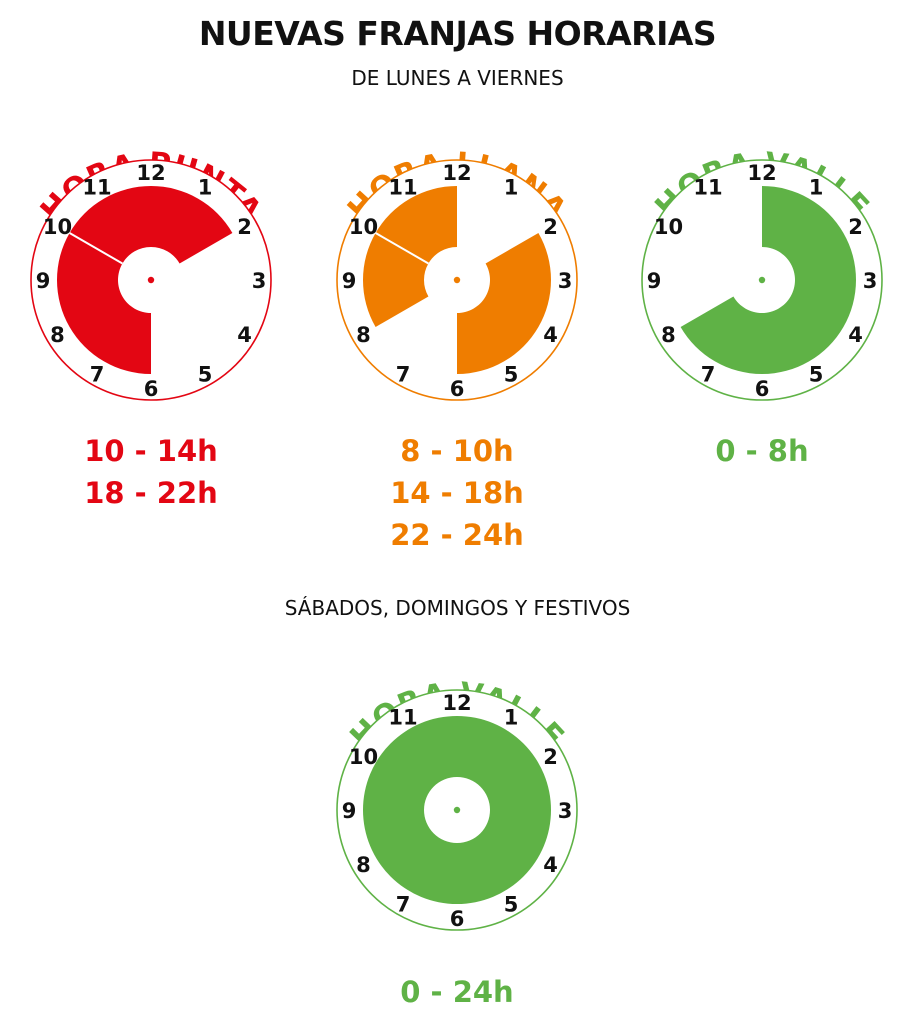  What do you see at coordinates (457, 33) in the screenshot?
I see `page-title: NUEVAS FRANJAS HORARIAS` at bounding box center [457, 33].